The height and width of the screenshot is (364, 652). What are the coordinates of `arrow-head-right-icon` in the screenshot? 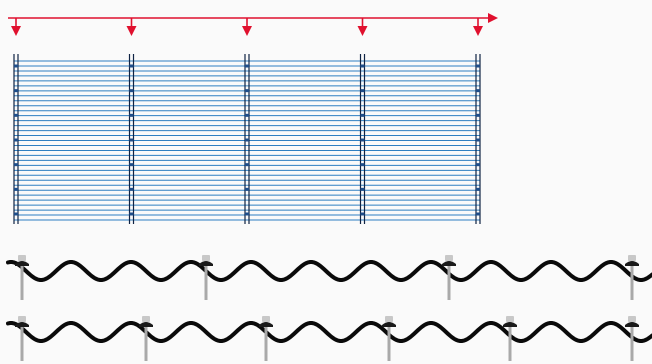 It's located at (493, 18).